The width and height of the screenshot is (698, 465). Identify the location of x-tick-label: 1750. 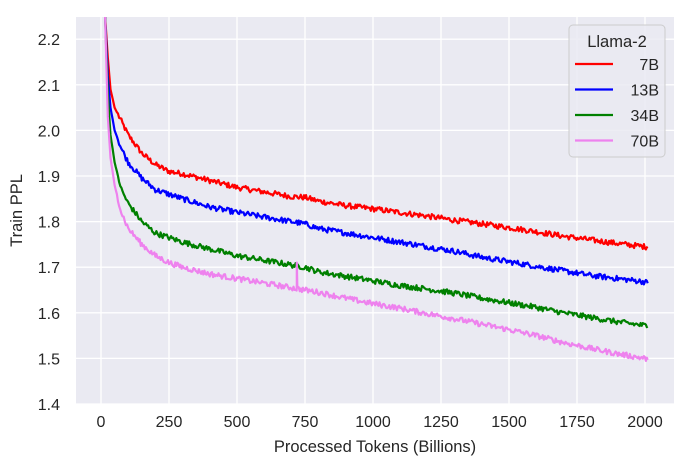
(577, 422).